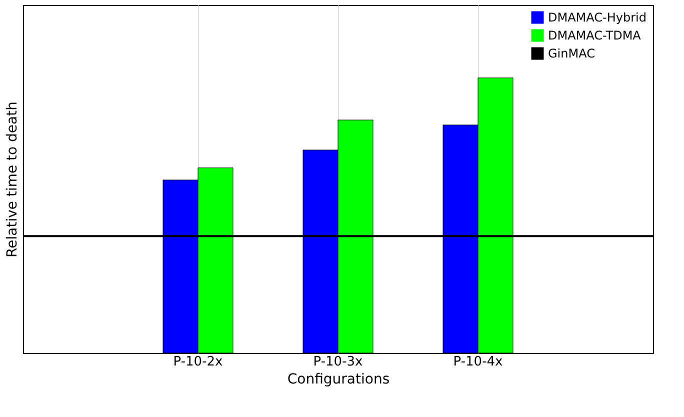 The height and width of the screenshot is (417, 684). I want to click on x-tick-label: P-10-3x, so click(338, 362).